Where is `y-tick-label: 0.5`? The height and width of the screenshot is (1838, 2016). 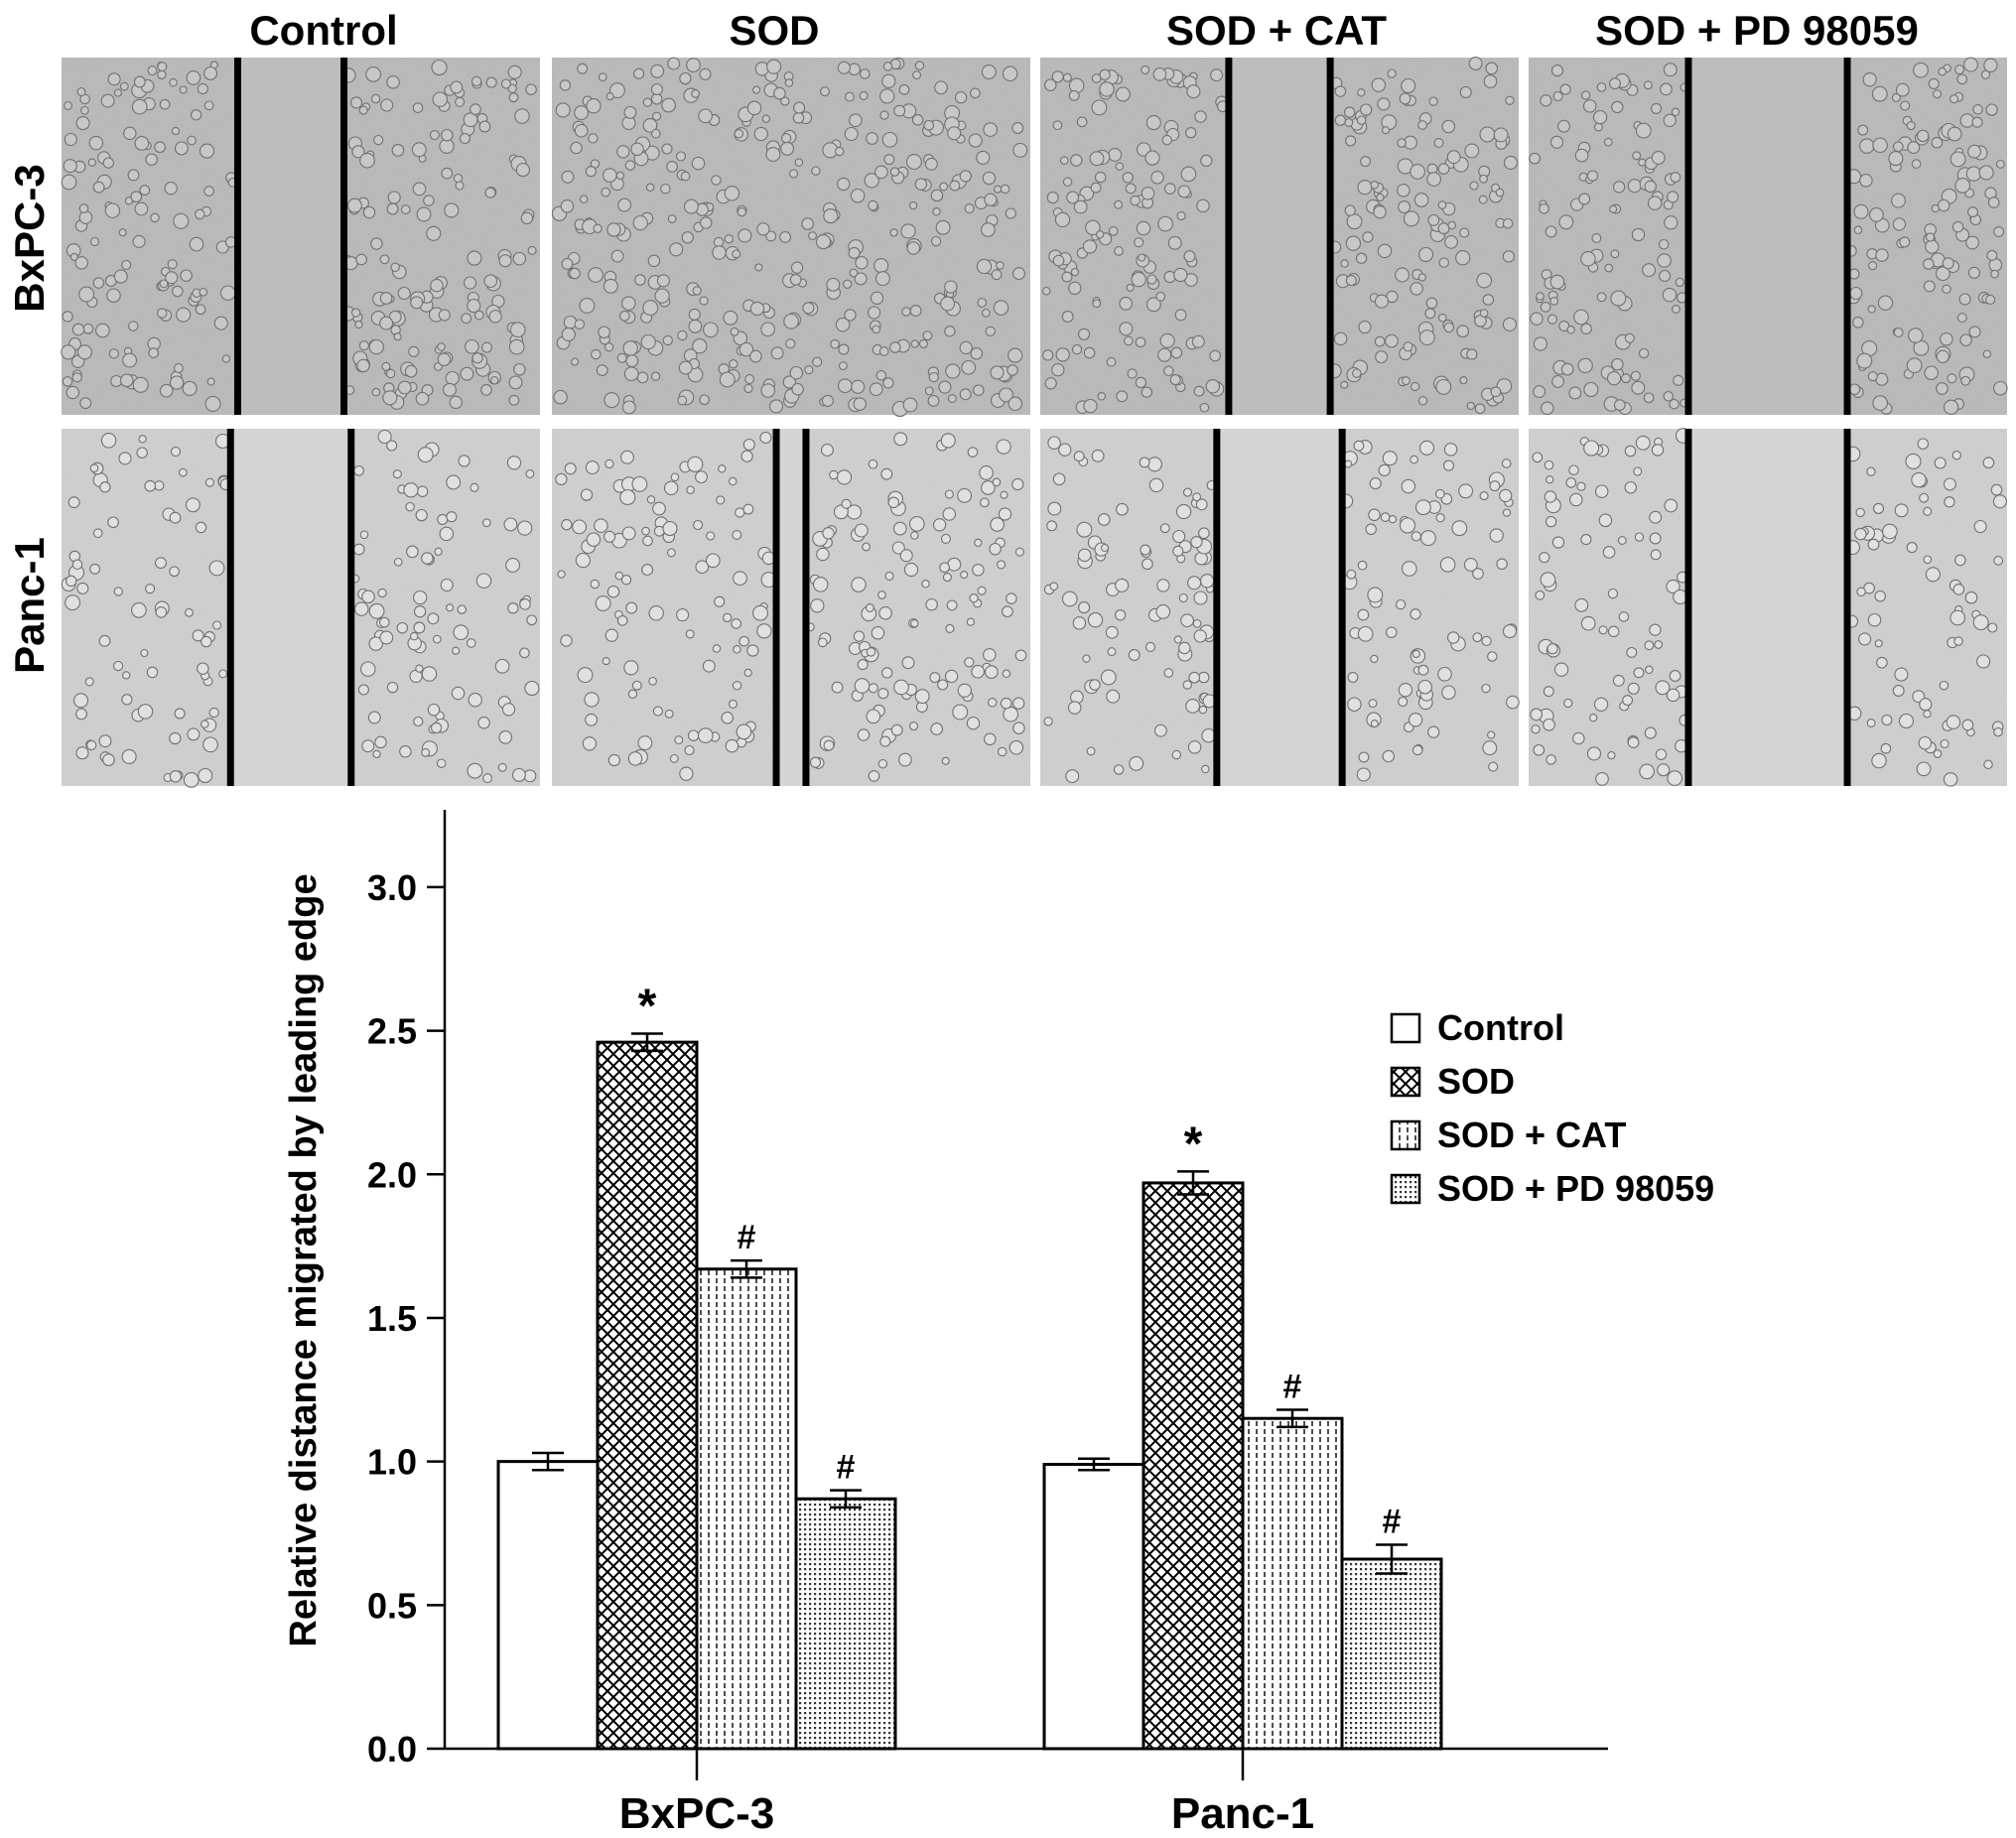
y-tick-label: 0.5 is located at coordinates (392, 1606).